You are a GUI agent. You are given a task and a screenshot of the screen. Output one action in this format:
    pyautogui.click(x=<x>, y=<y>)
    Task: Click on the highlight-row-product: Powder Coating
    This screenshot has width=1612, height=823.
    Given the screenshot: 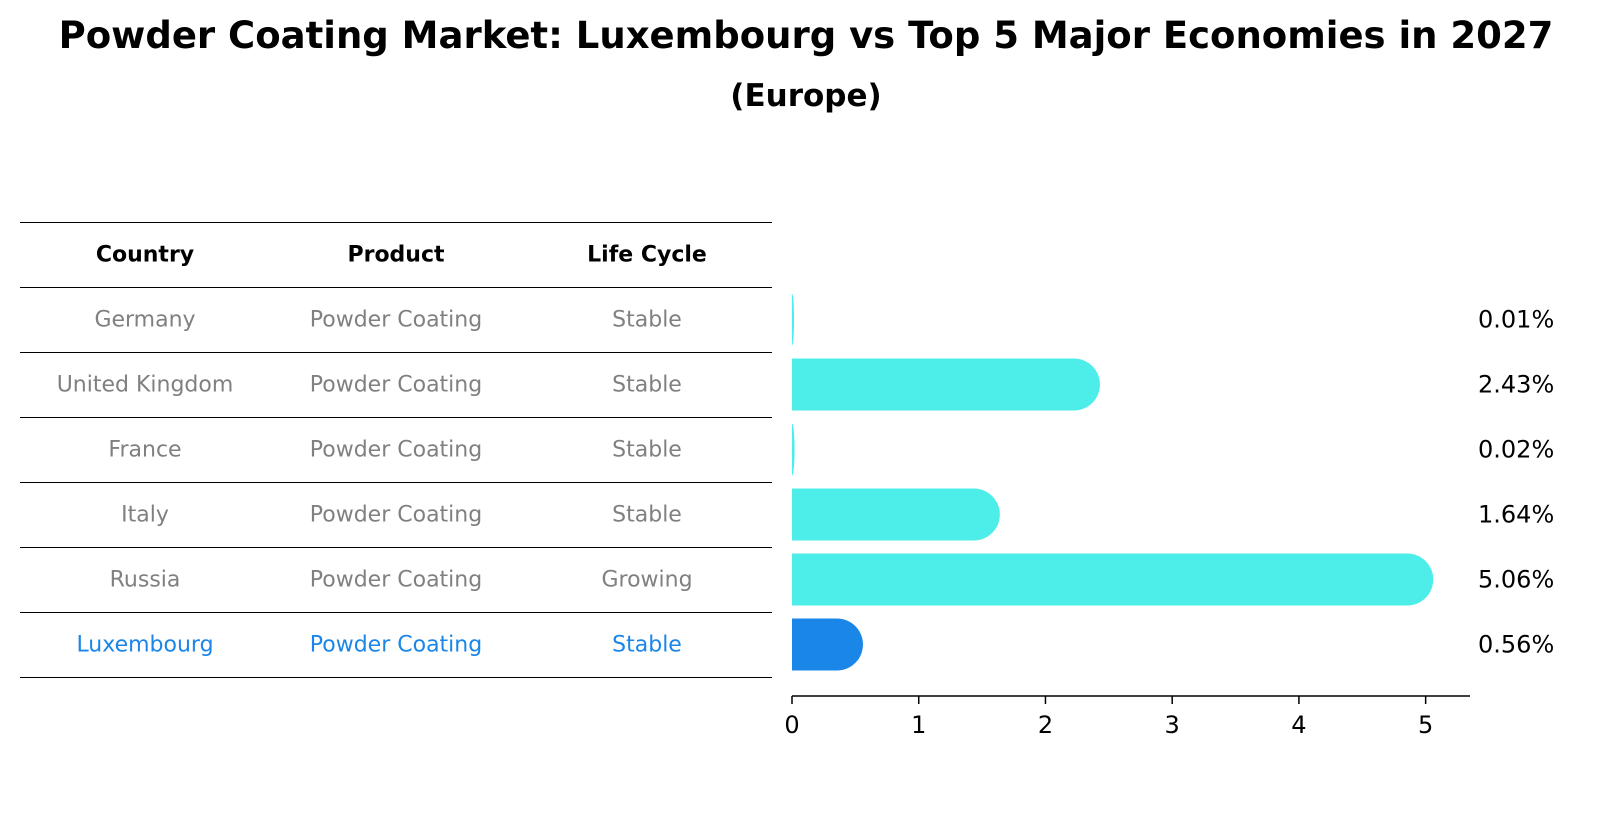 What is the action you would take?
    pyautogui.click(x=396, y=645)
    